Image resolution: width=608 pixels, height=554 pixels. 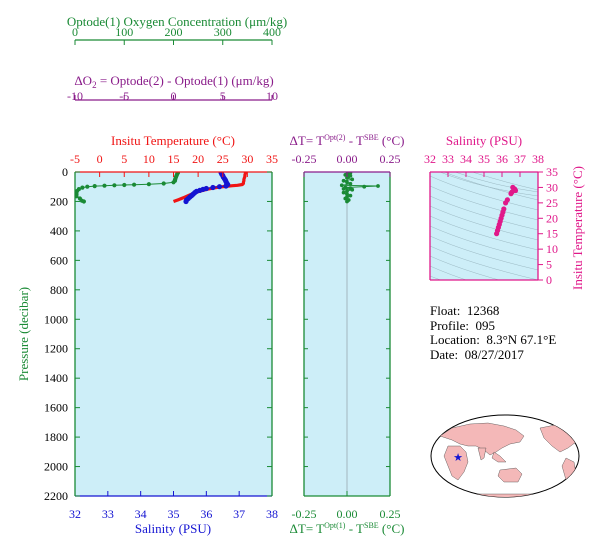 What do you see at coordinates (75, 159) in the screenshot?
I see `temperature-axis-tick-label: -5` at bounding box center [75, 159].